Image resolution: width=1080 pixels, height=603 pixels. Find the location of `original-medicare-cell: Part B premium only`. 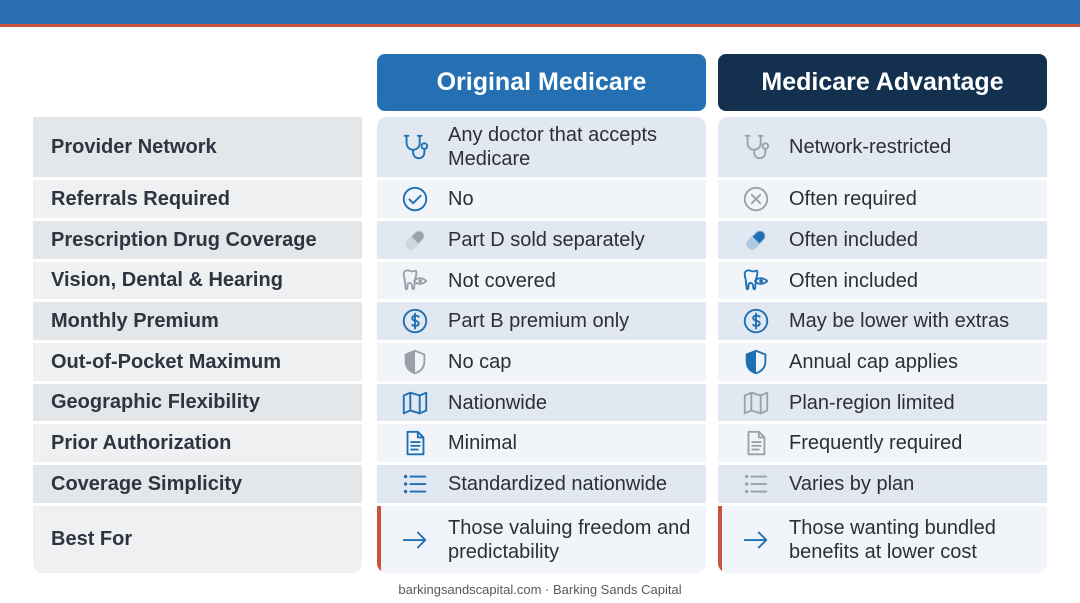

original-medicare-cell: Part B premium only is located at coordinates (541, 319).